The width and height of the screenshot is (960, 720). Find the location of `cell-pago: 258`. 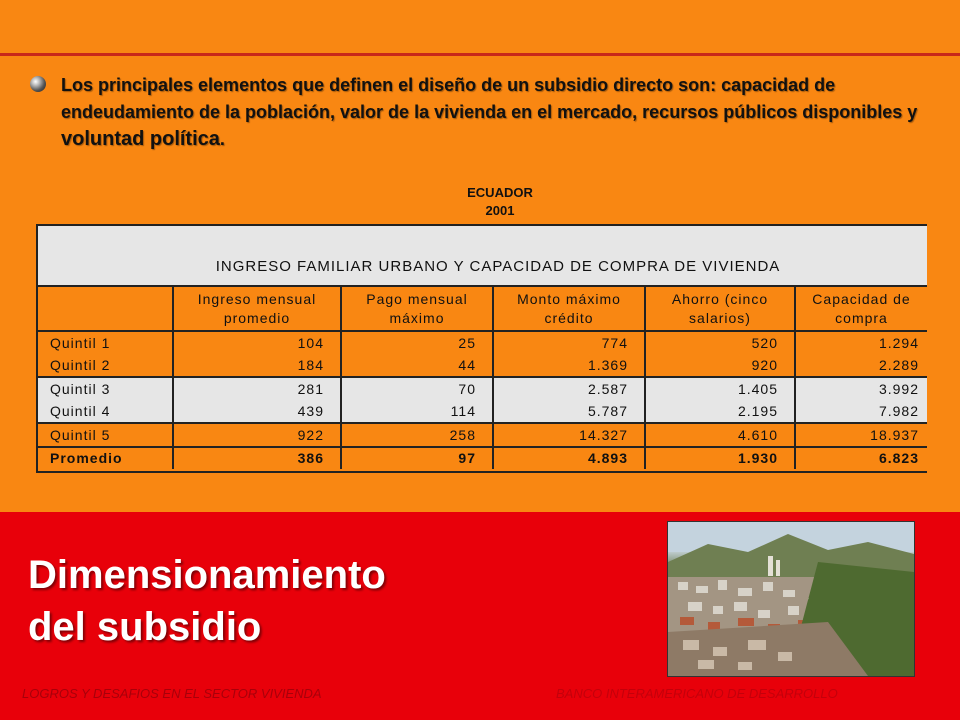

cell-pago: 258 is located at coordinates (416, 435).